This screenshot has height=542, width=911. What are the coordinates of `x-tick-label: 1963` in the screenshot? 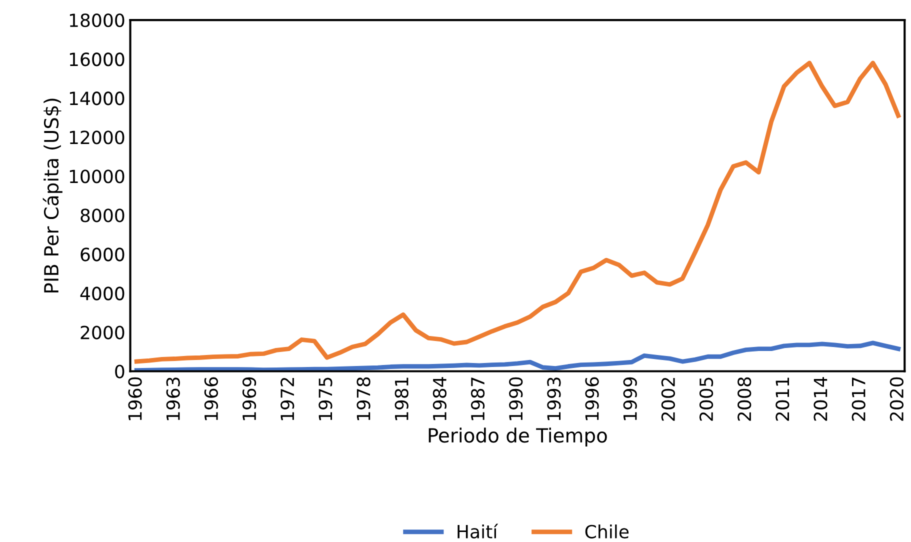 It's located at (173, 399).